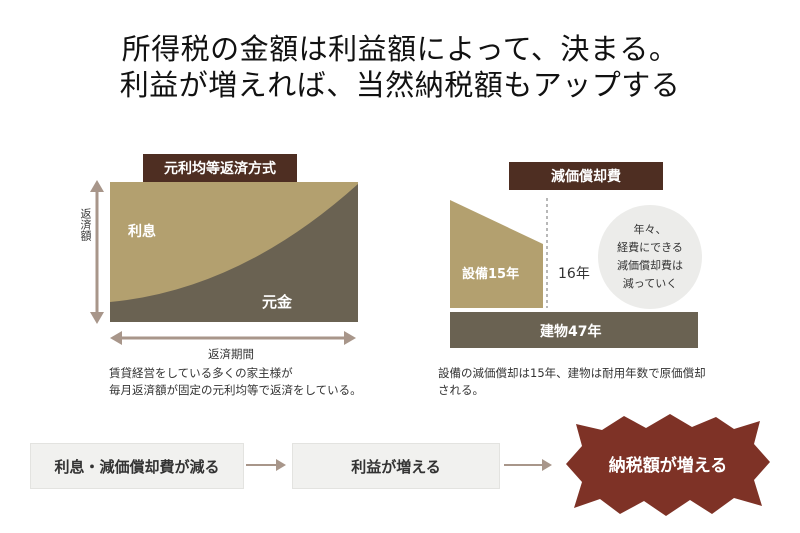 The width and height of the screenshot is (800, 533). Describe the element at coordinates (461, 390) in the screenshot. I see `depreciation-caption-line-2: される。` at that location.